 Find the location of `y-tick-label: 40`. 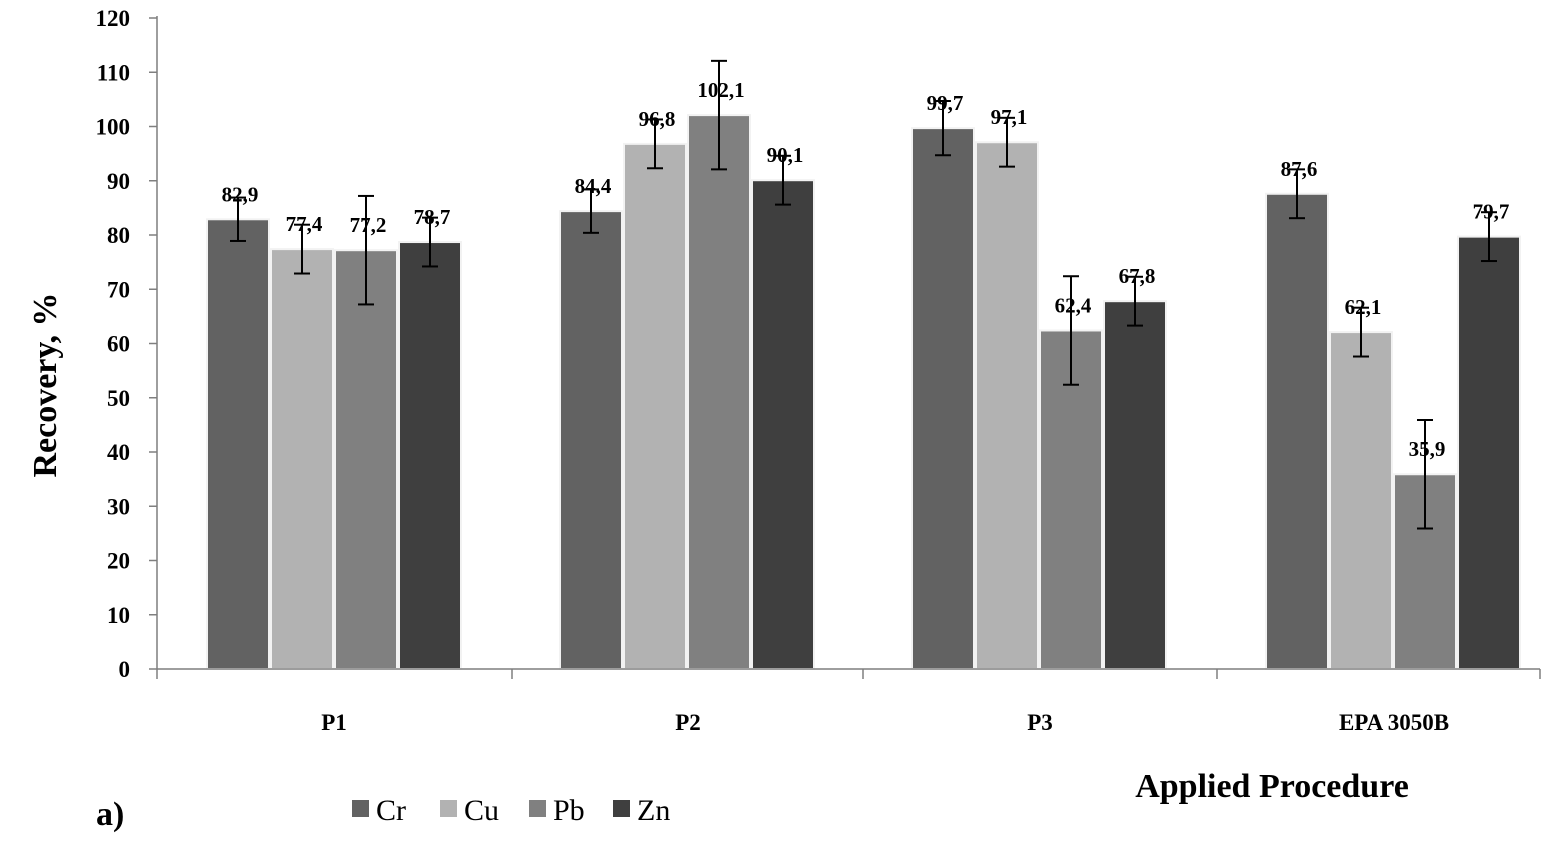

y-tick-label: 40 is located at coordinates (118, 452).